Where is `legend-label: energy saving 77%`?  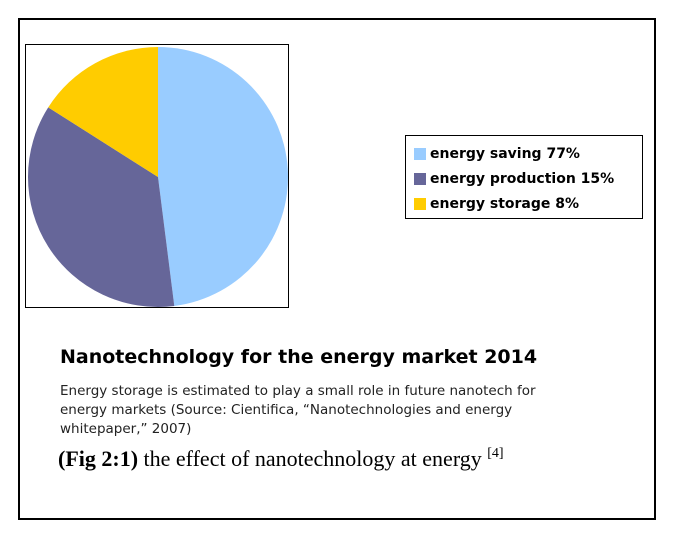
legend-label: energy saving 77% is located at coordinates (505, 153).